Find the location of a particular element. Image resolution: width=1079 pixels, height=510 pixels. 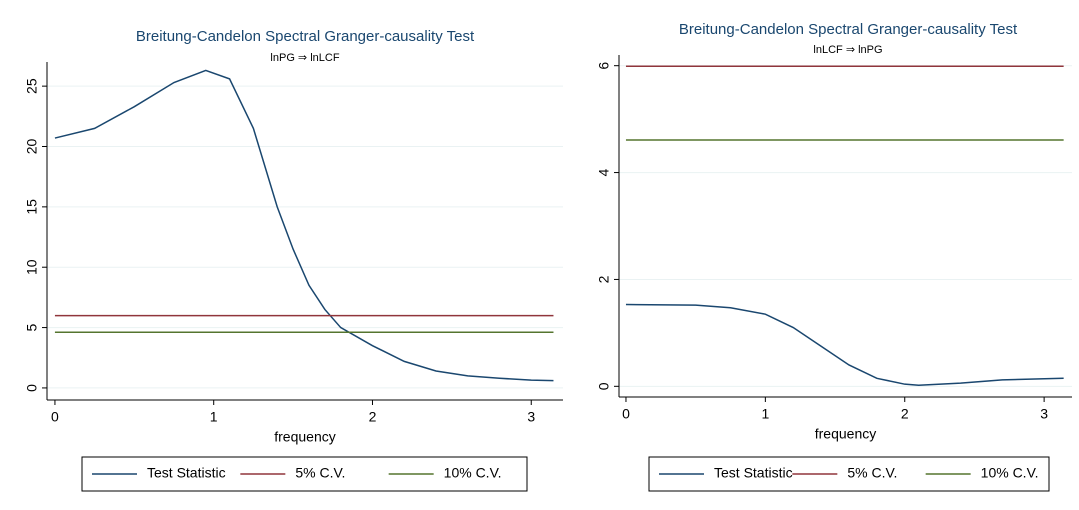

y-tick-label: 4 is located at coordinates (604, 172).